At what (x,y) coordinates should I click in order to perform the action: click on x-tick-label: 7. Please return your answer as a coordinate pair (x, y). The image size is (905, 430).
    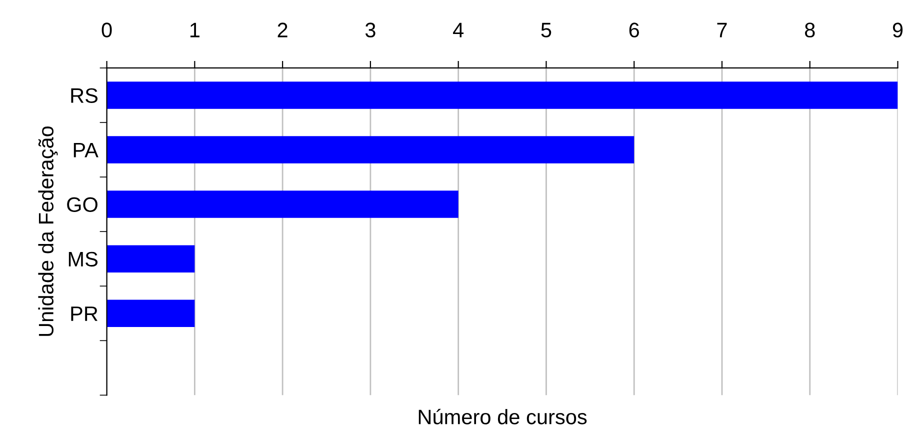
    Looking at the image, I should click on (722, 30).